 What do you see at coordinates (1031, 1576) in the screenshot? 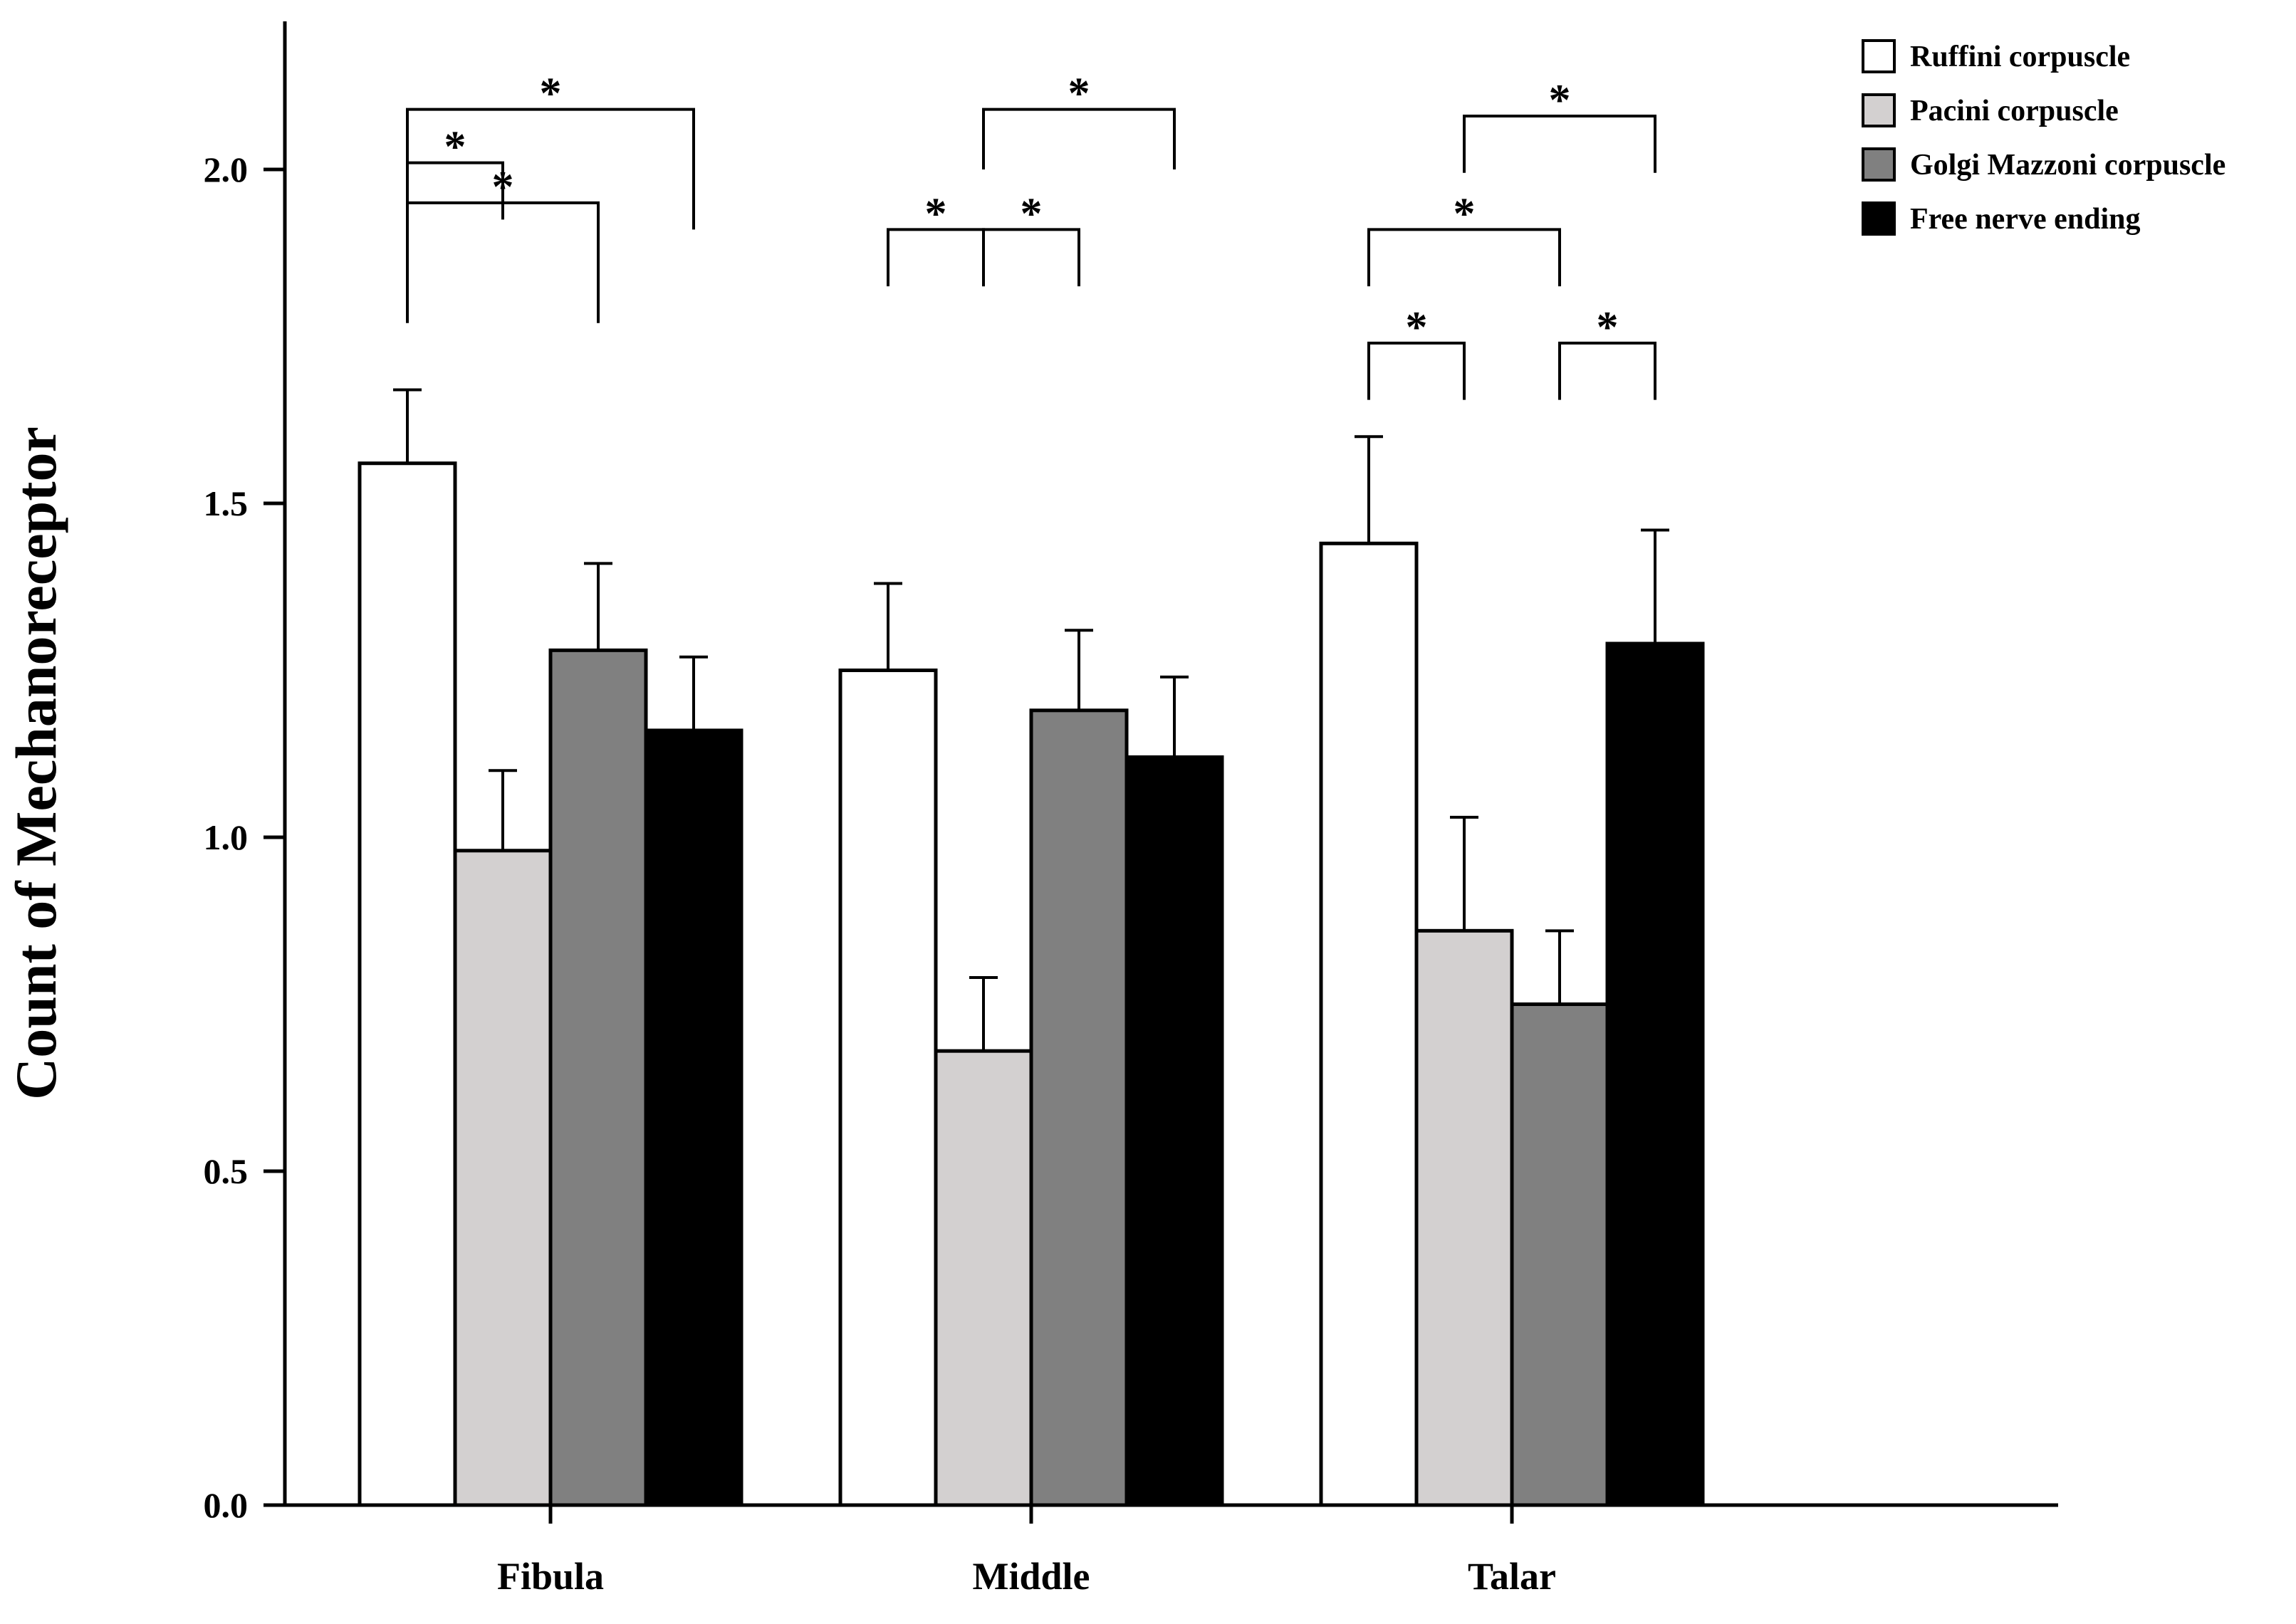
I see `x-tick-label: Middle` at bounding box center [1031, 1576].